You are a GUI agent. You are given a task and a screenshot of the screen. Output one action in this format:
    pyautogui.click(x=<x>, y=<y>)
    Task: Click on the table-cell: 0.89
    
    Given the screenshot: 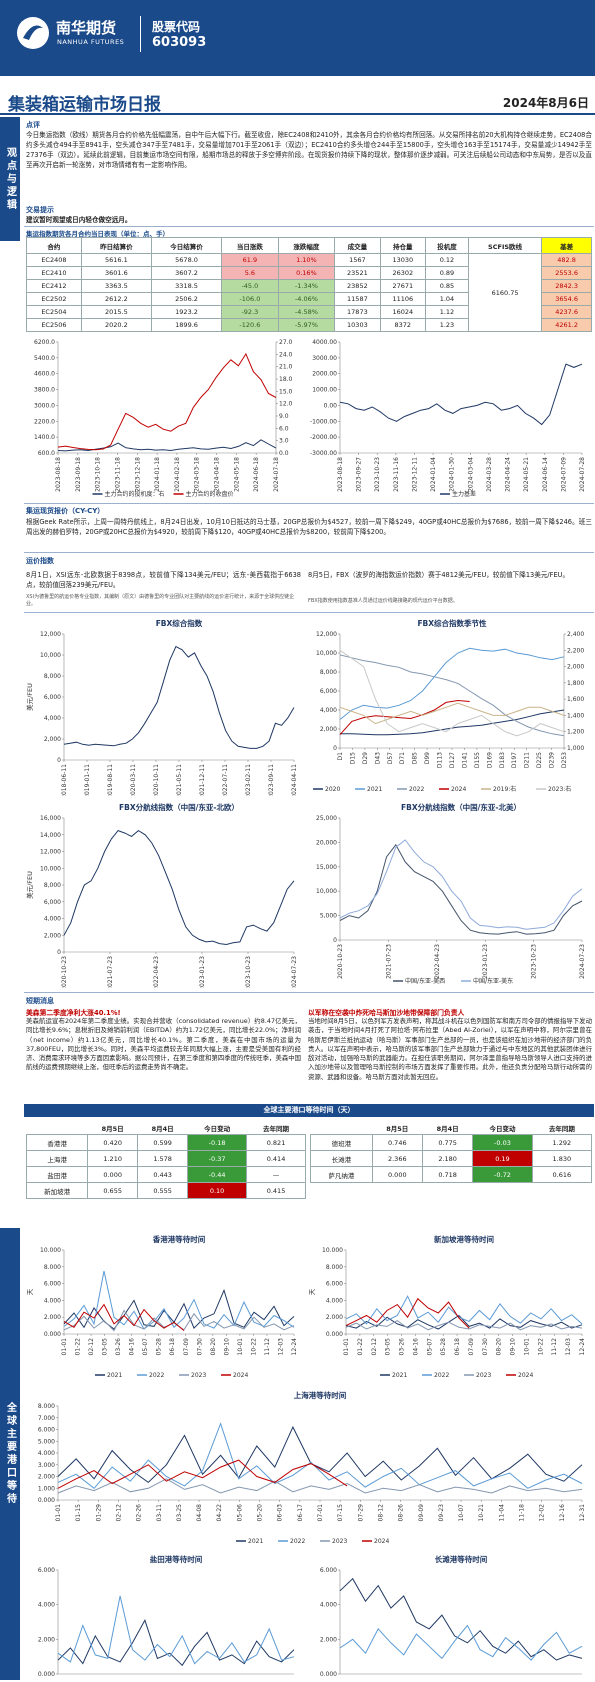 What is the action you would take?
    pyautogui.click(x=446, y=273)
    